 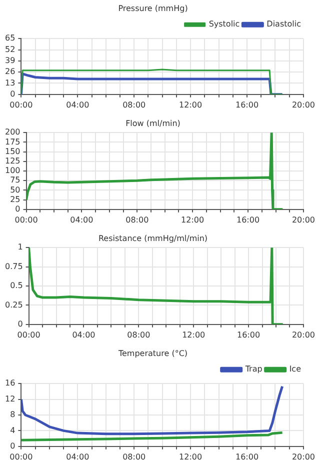 What do you see at coordinates (10, 71) in the screenshot?
I see `y-tick-label: 26` at bounding box center [10, 71].